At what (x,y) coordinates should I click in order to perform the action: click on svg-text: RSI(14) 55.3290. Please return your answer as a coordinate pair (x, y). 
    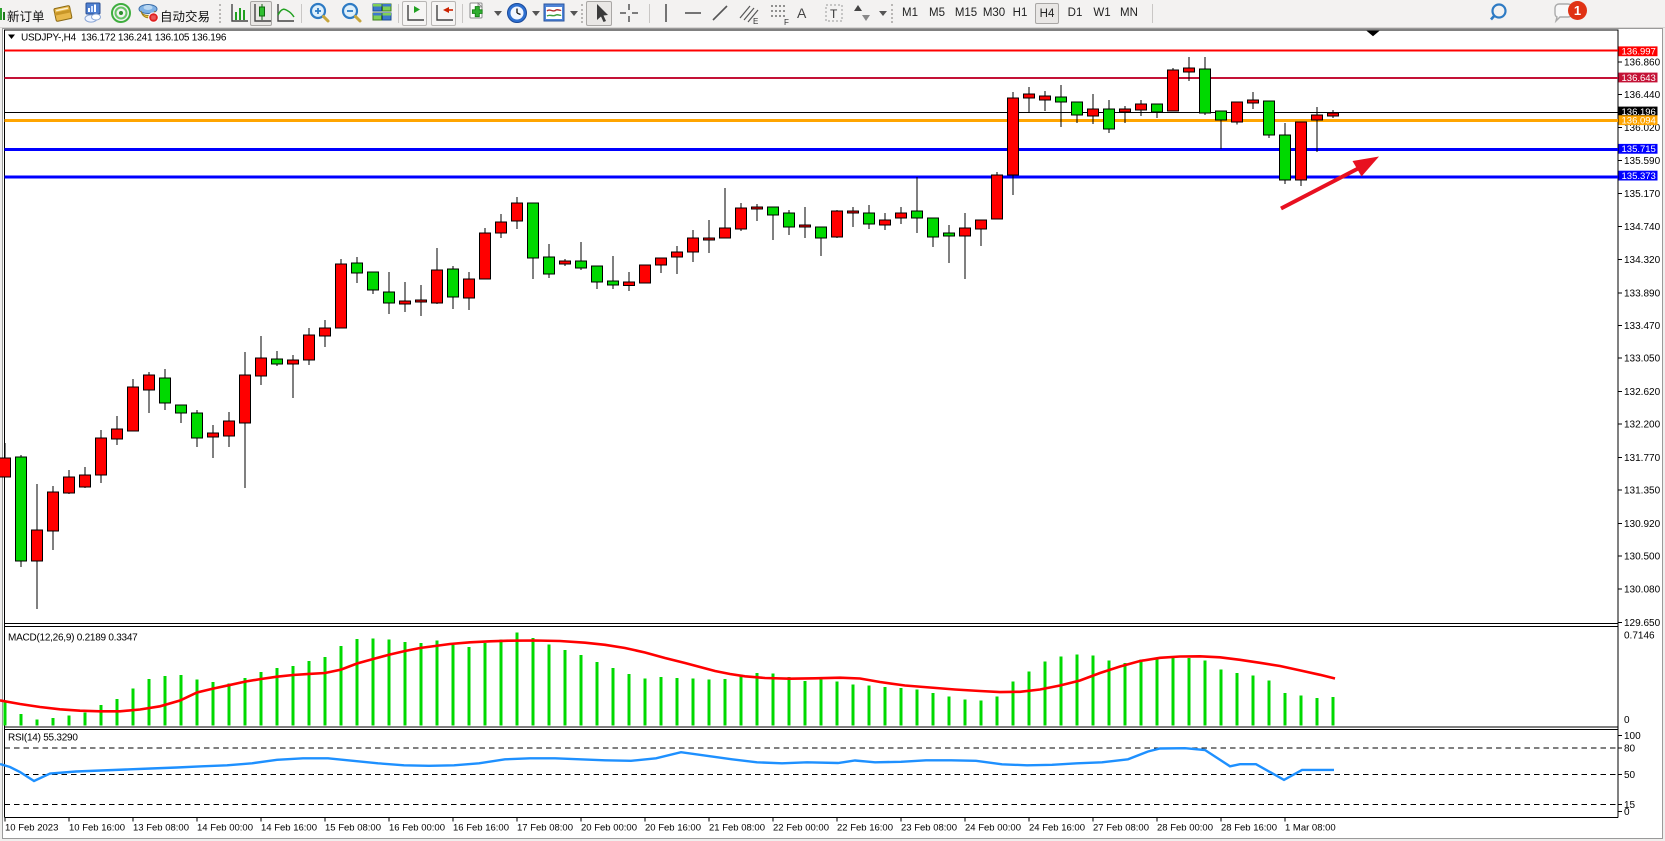
    Looking at the image, I should click on (43, 738).